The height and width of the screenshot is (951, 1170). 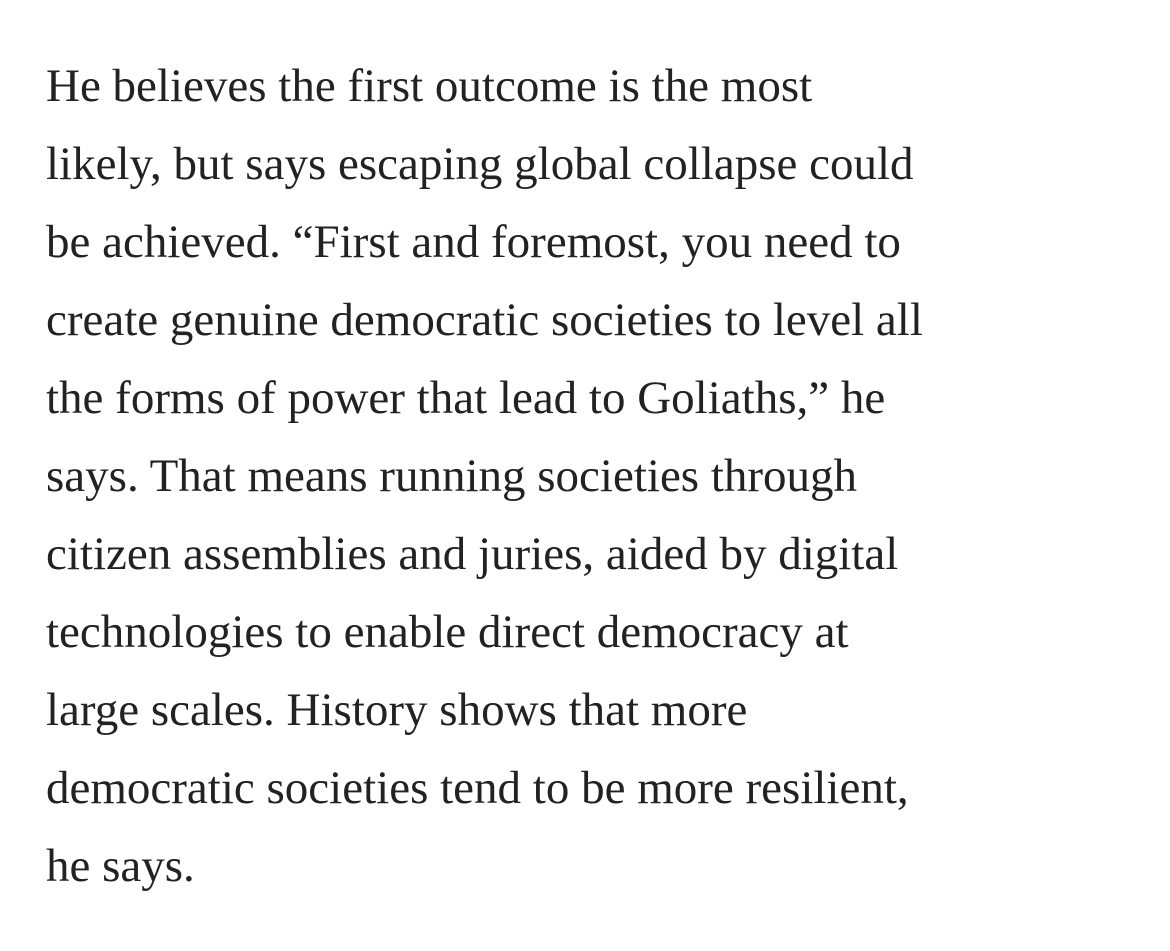 I want to click on text-line: large scales. History shows that more, so click(x=397, y=710).